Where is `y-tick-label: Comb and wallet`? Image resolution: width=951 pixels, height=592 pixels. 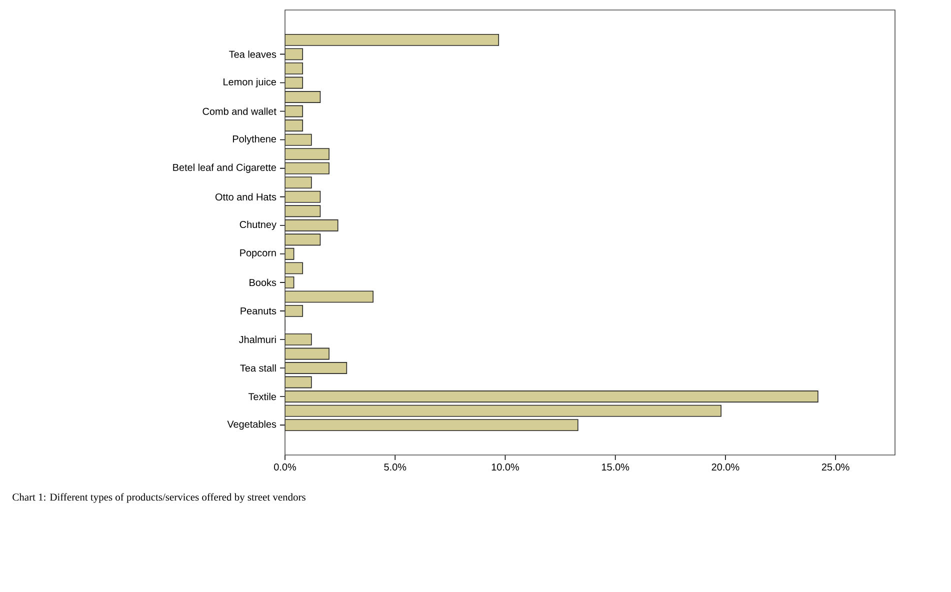
y-tick-label: Comb and wallet is located at coordinates (239, 111).